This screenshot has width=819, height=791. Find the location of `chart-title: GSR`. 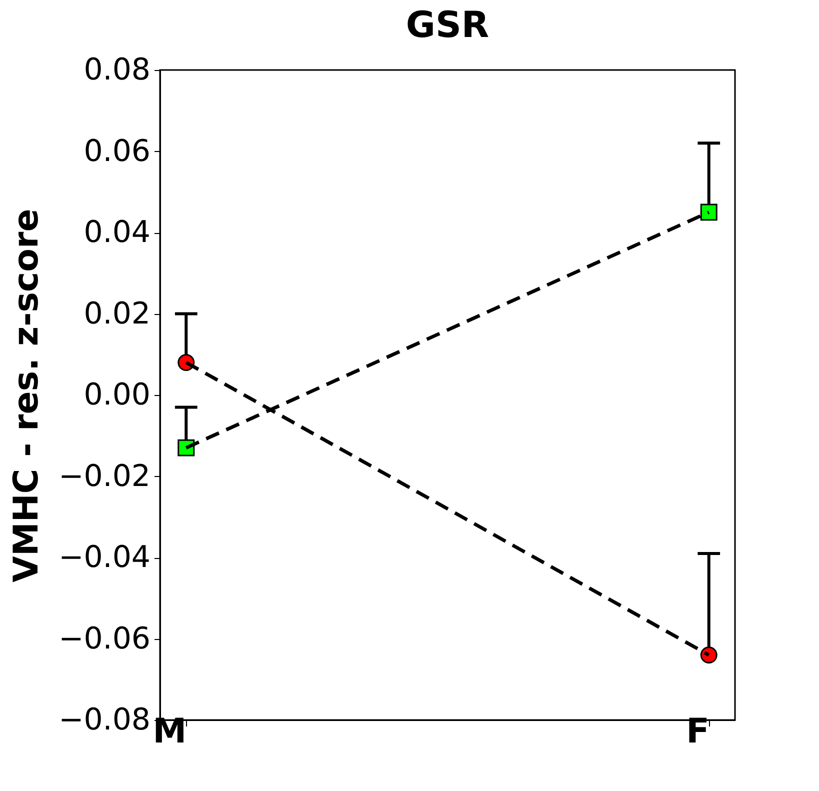

chart-title: GSR is located at coordinates (448, 25).